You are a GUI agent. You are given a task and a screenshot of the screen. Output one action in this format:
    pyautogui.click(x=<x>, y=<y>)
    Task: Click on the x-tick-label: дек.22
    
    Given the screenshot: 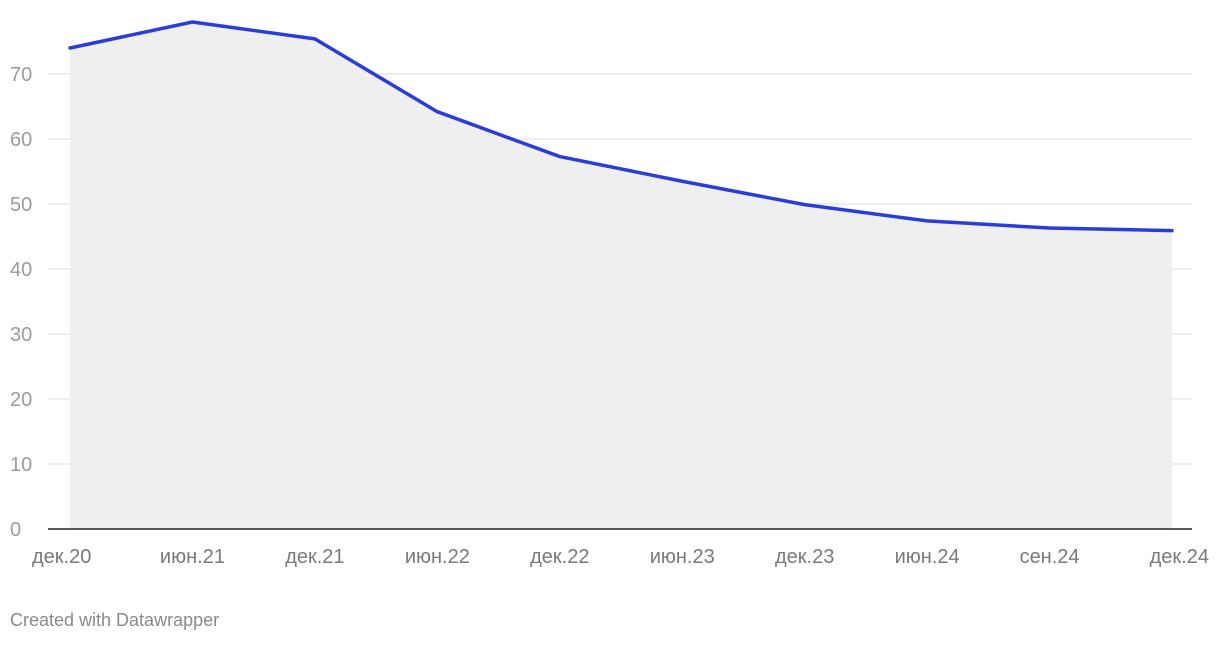 What is the action you would take?
    pyautogui.click(x=559, y=557)
    